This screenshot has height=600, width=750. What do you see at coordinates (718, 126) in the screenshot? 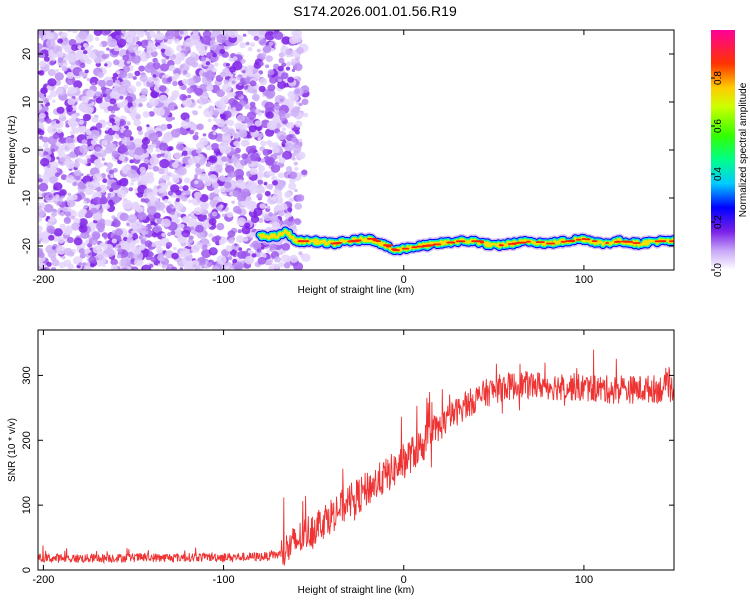
I see `colorbar-tick-label: 0.6` at bounding box center [718, 126].